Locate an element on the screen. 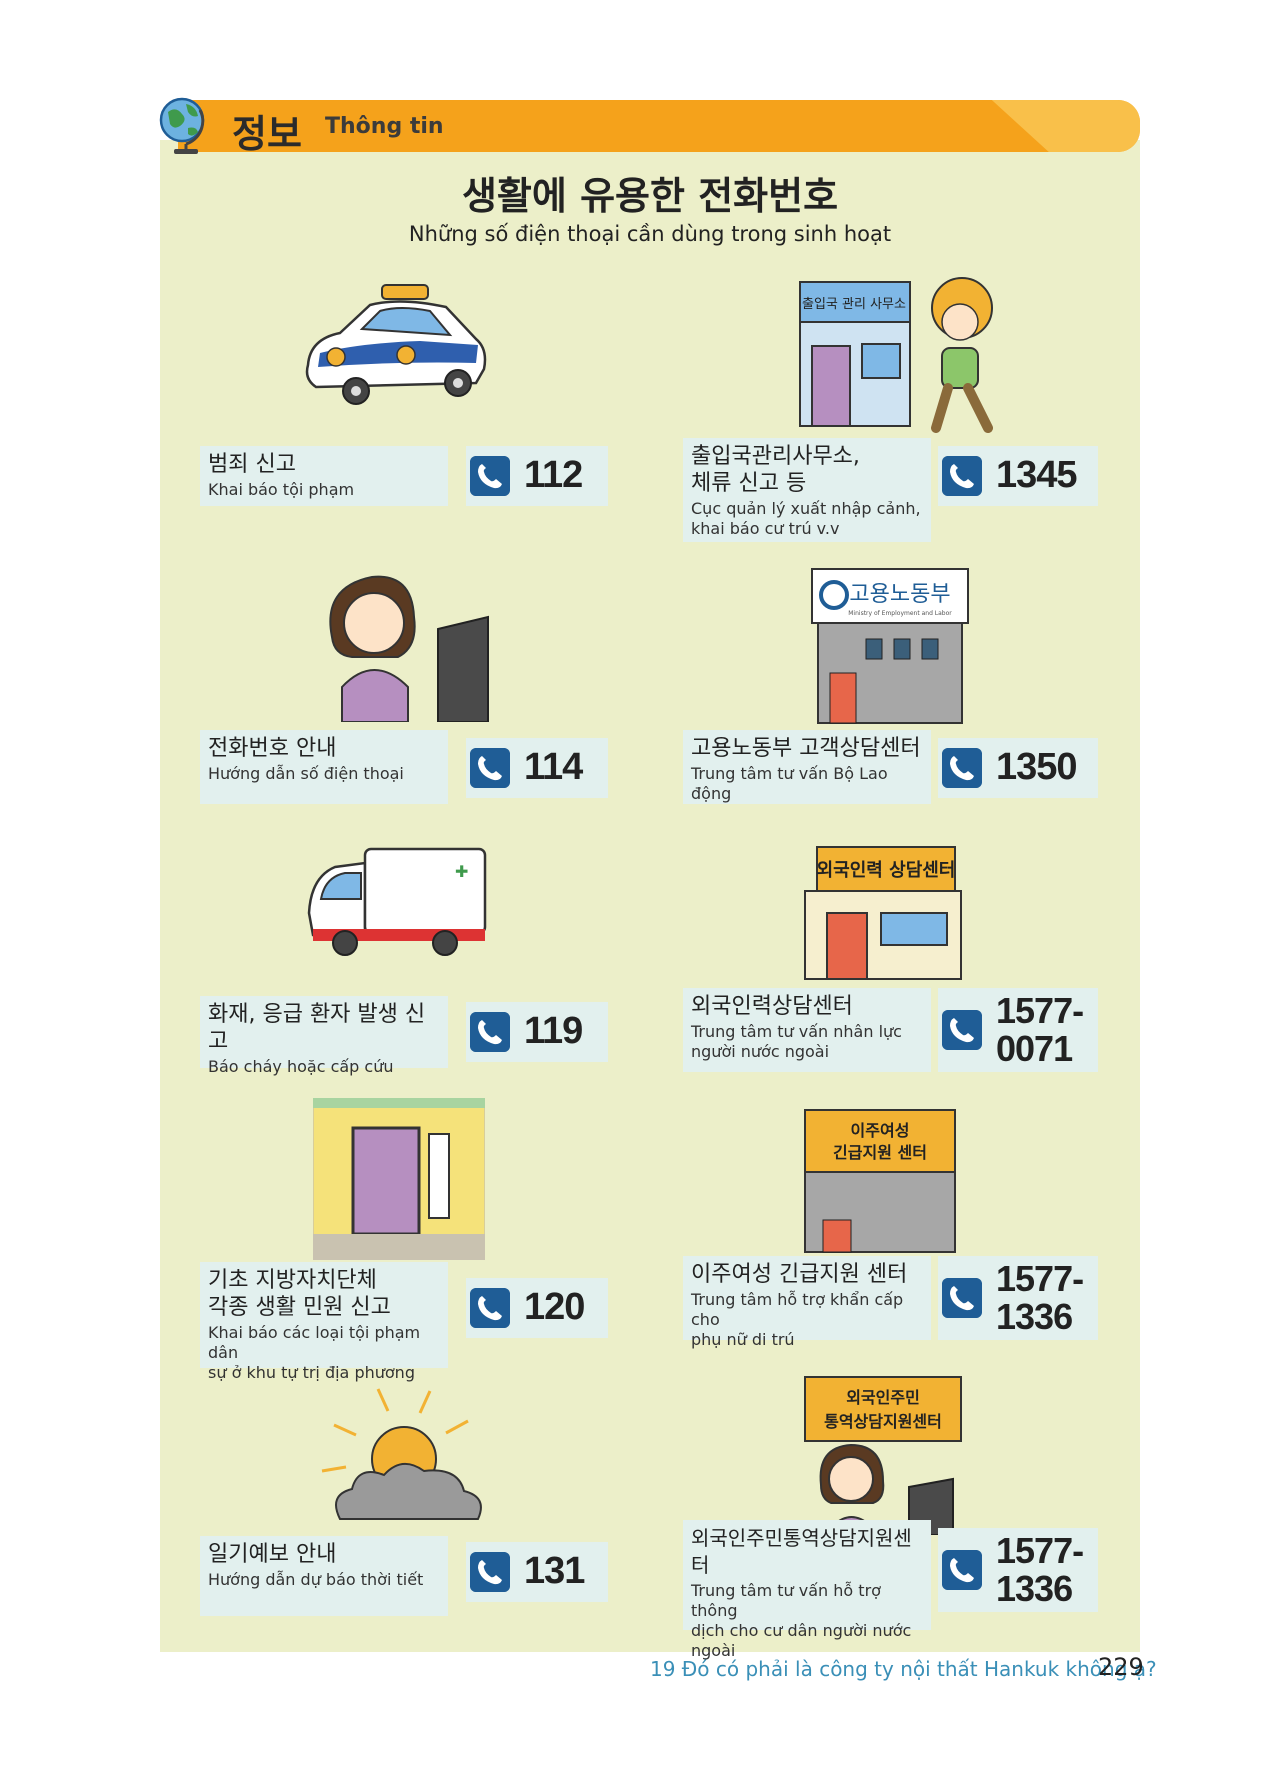  service-card-phone-info: 전화번호 안내 Hướng dẫn số điện thoại is located at coordinates (324, 767).